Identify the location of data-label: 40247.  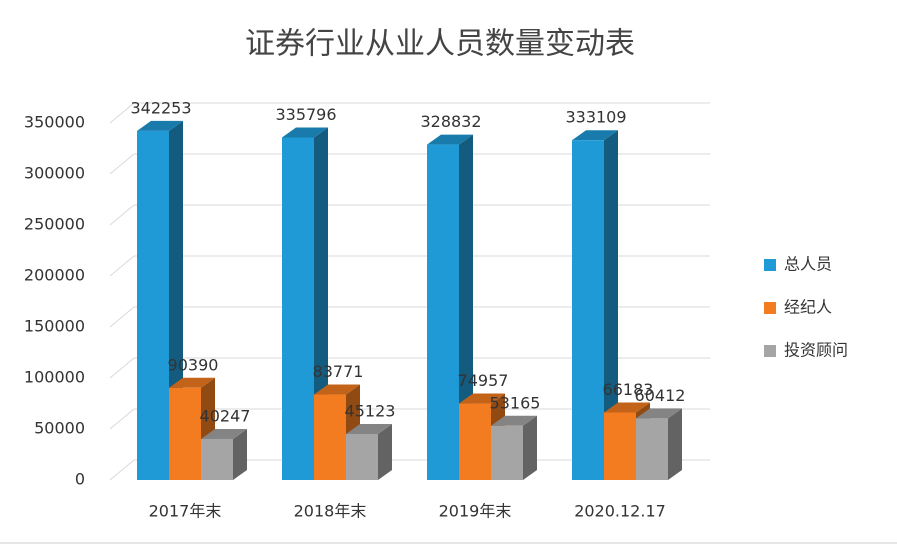
(225, 415).